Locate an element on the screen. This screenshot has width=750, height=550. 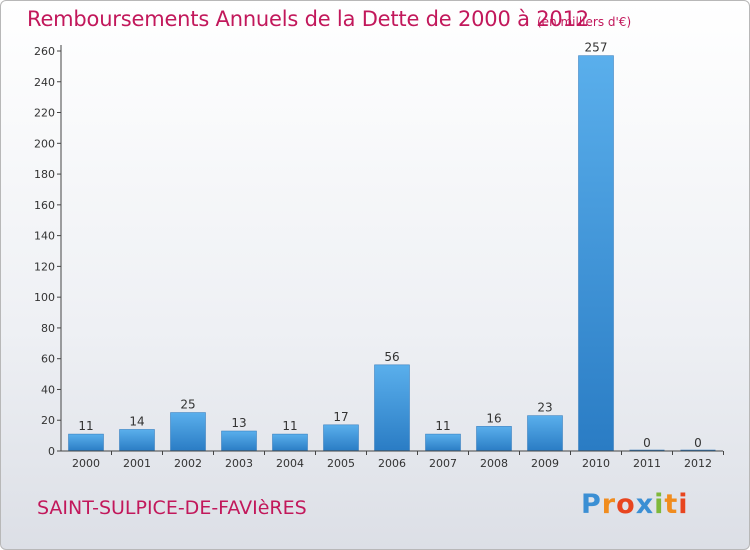
y-tick-label: 240 is located at coordinates (44, 82).